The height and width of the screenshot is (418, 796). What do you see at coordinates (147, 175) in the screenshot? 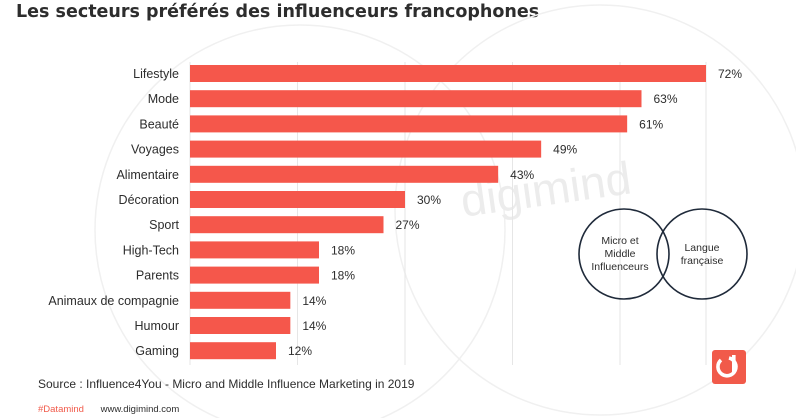
I see `category-label: Alimentaire` at bounding box center [147, 175].